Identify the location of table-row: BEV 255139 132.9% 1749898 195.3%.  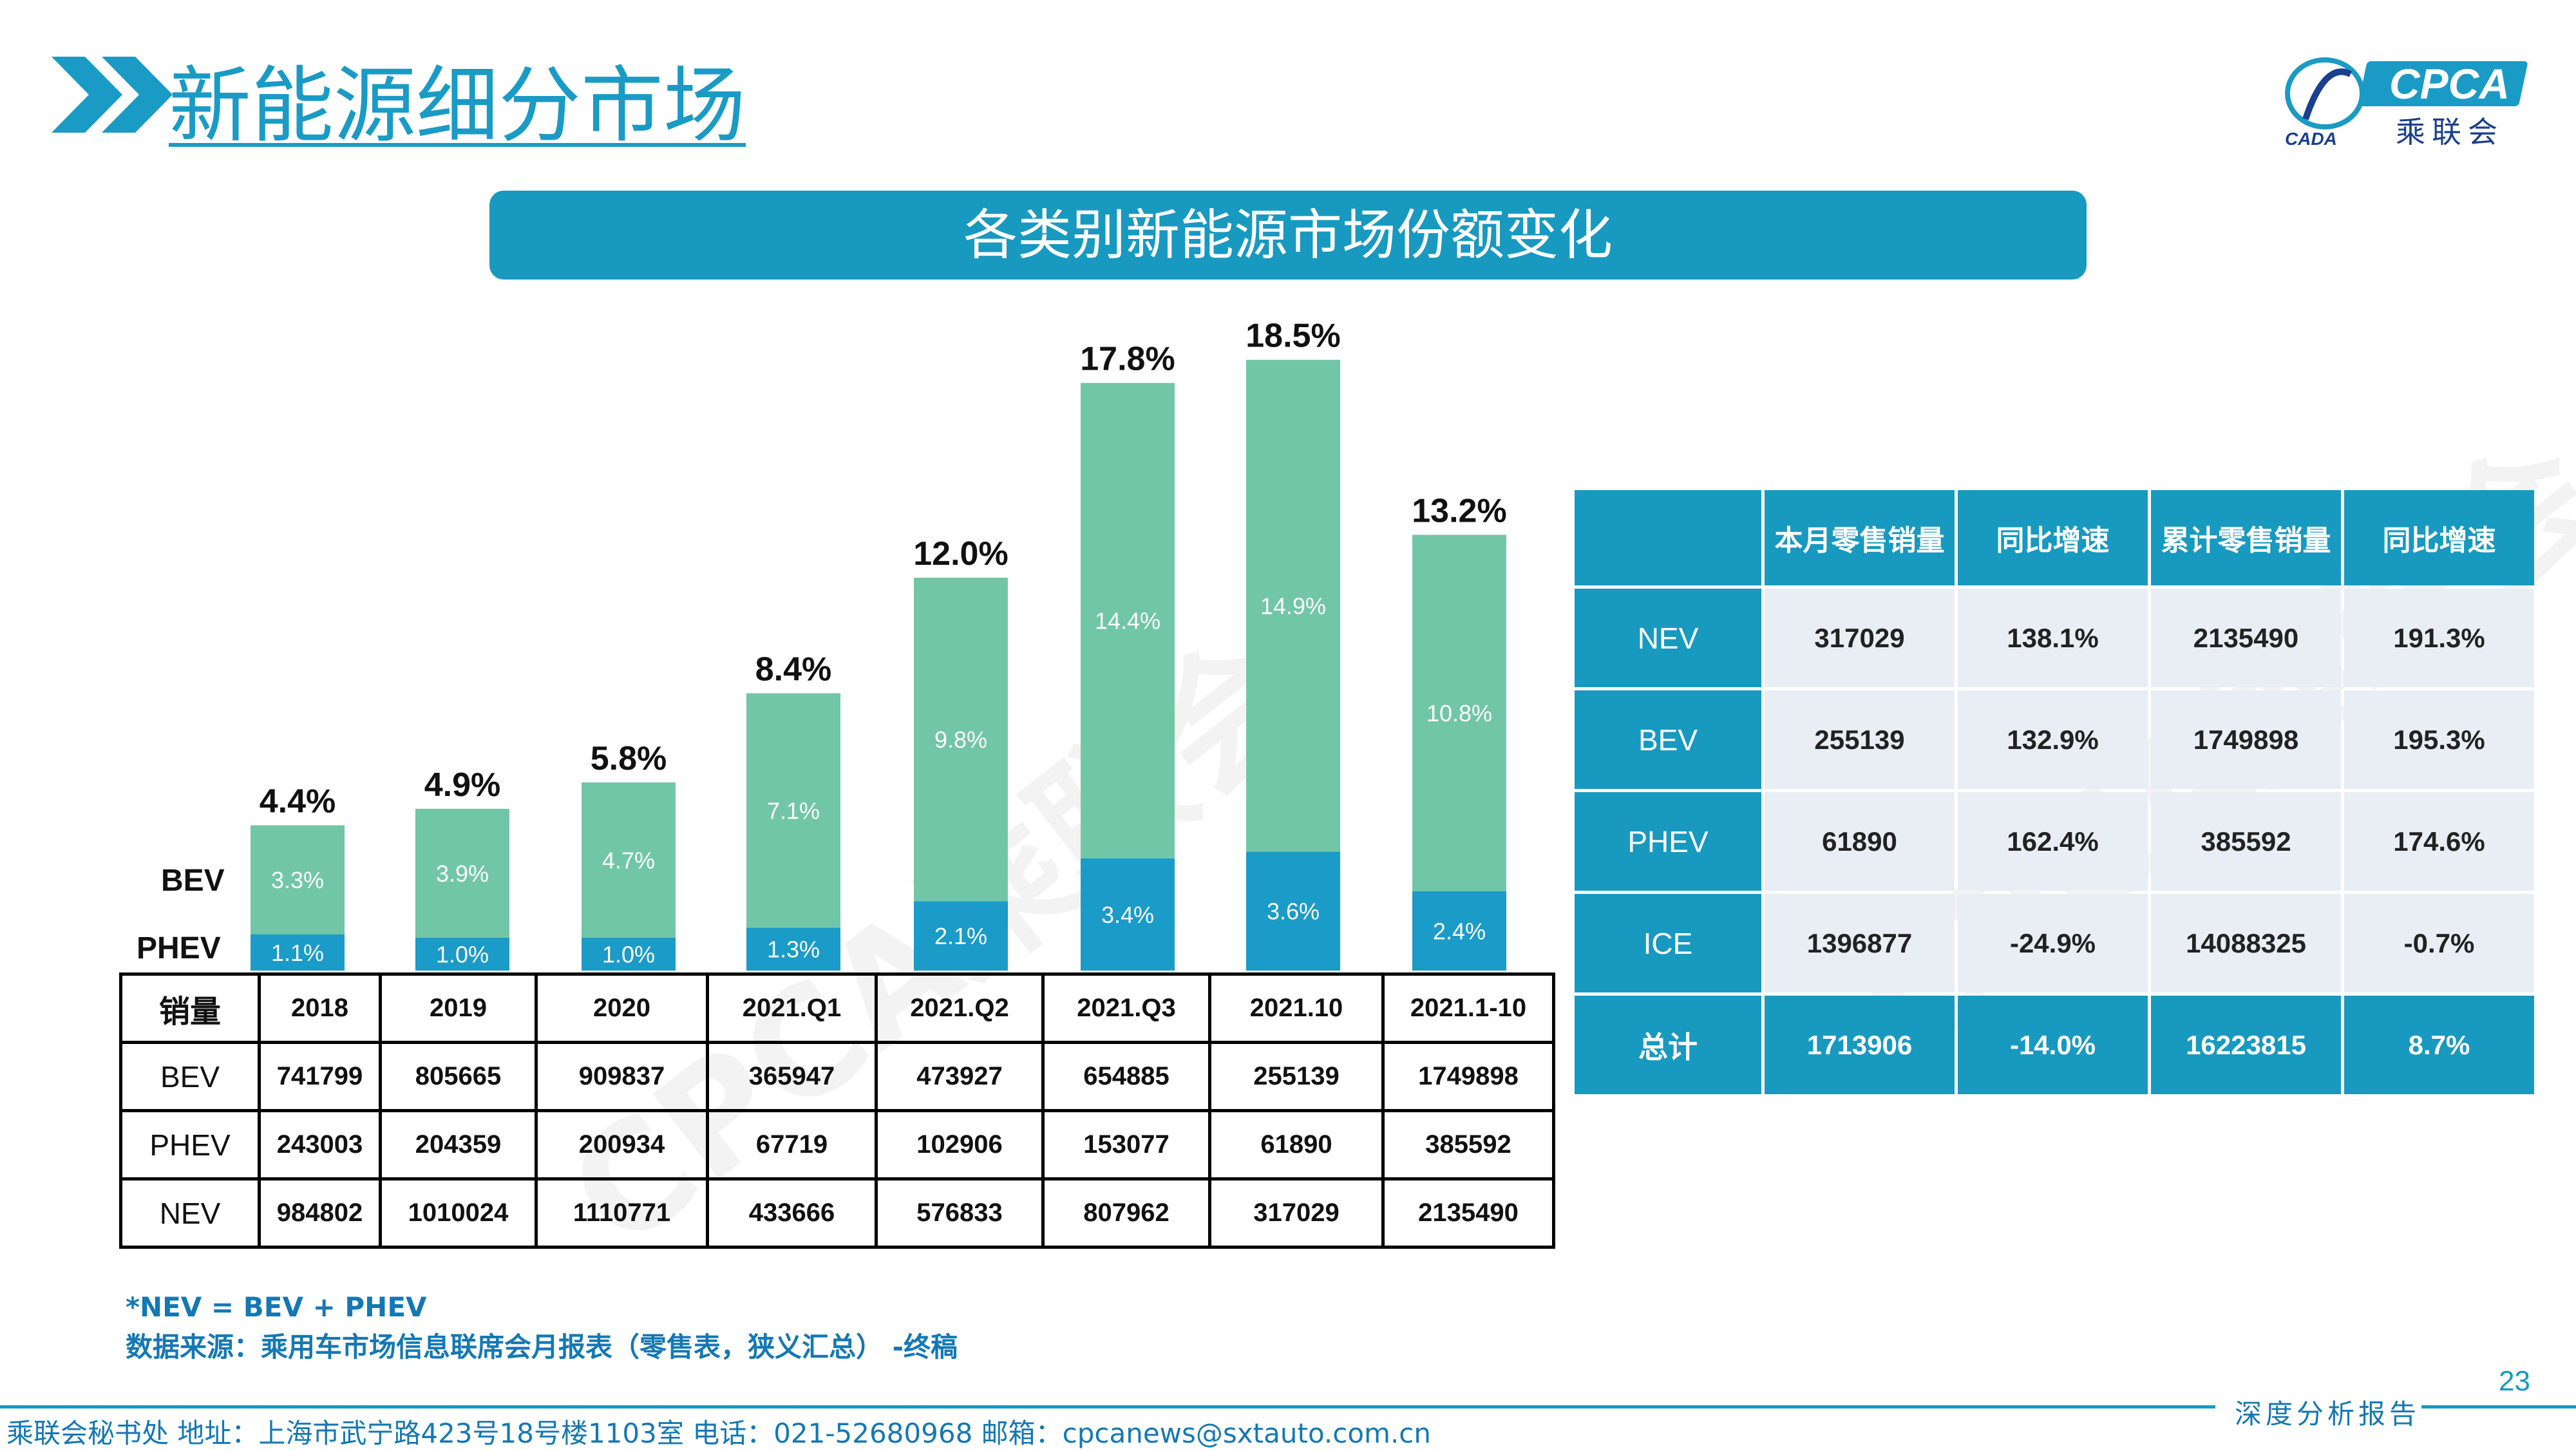
(2054, 739).